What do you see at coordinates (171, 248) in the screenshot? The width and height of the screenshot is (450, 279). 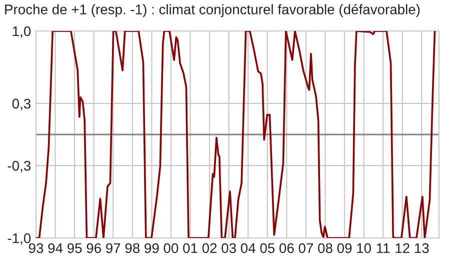 I see `x-tick-label: 00` at bounding box center [171, 248].